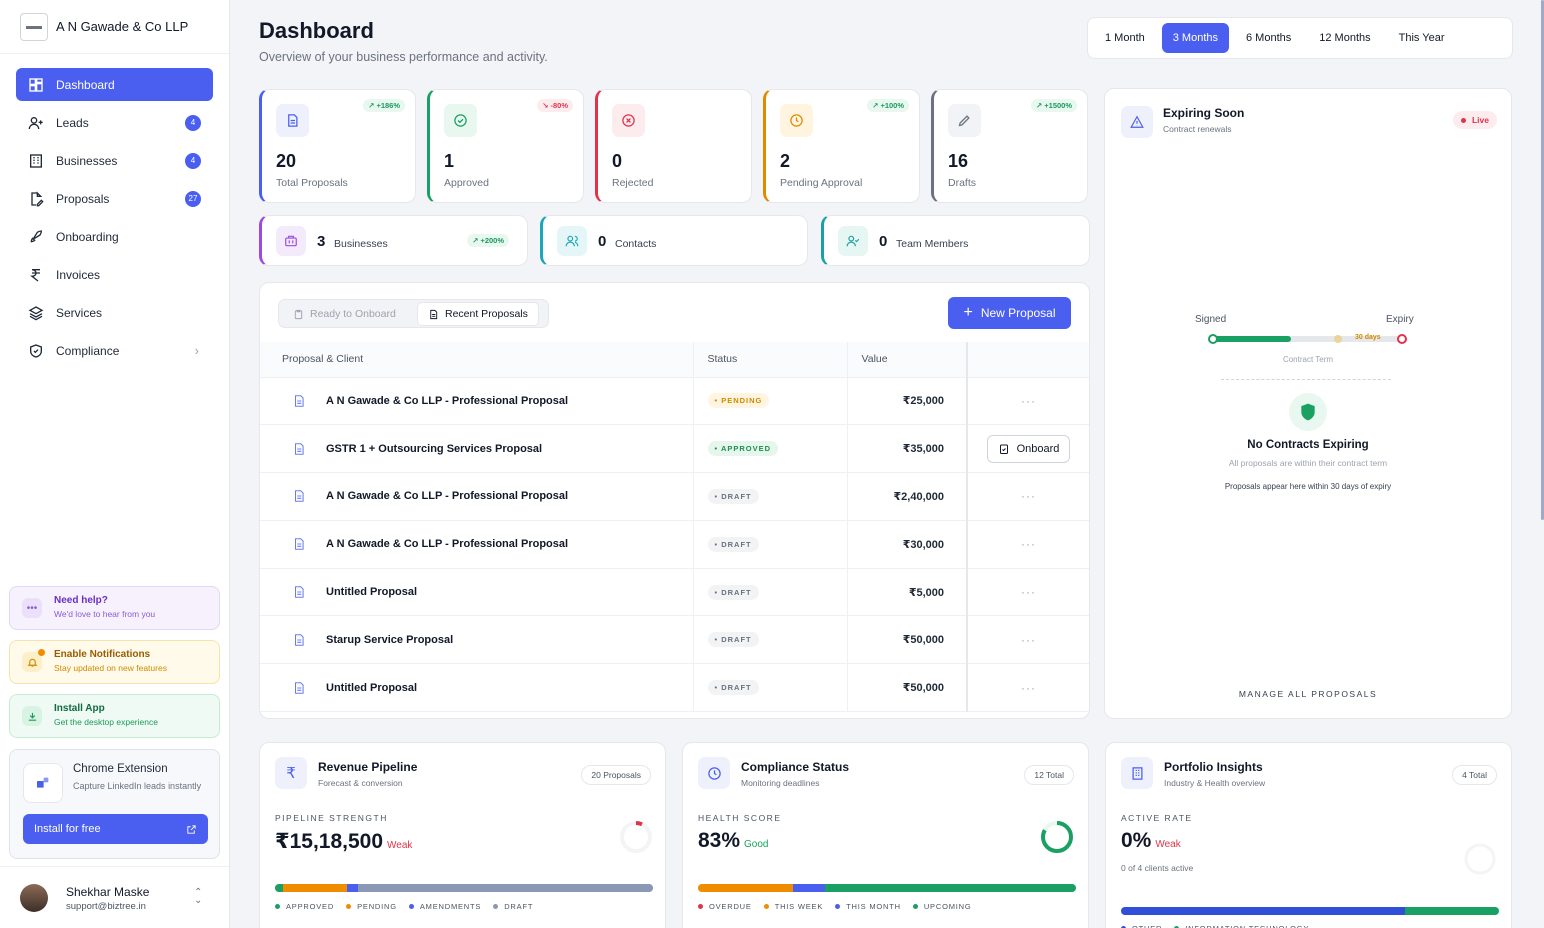 Image resolution: width=1544 pixels, height=928 pixels. I want to click on avatar, so click(34, 898).